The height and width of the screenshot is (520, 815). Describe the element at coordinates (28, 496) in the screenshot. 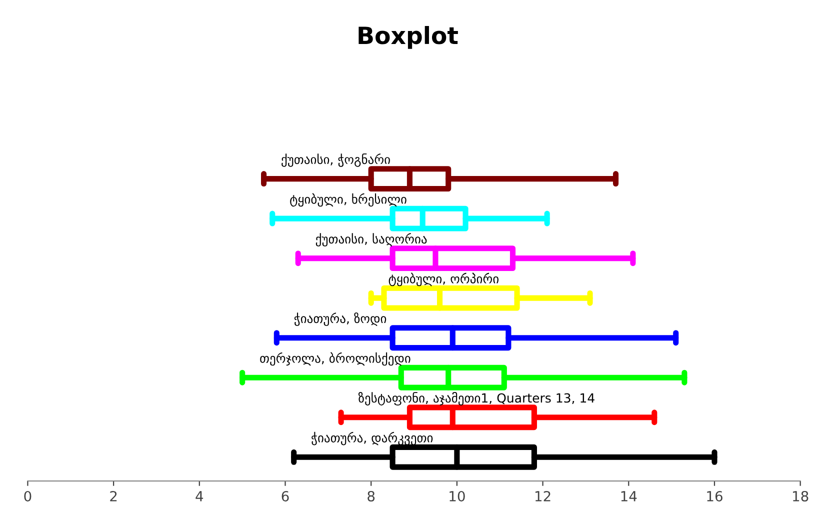

I see `x-tick-label: 0` at that location.